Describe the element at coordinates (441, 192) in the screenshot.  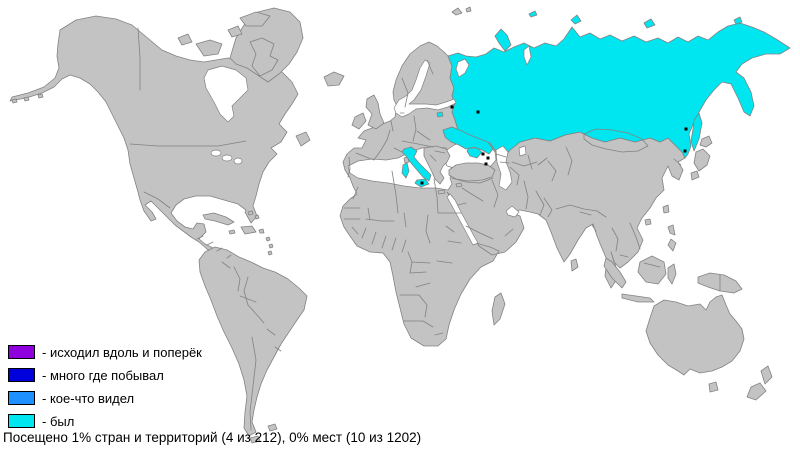
I see `island-crete` at that location.